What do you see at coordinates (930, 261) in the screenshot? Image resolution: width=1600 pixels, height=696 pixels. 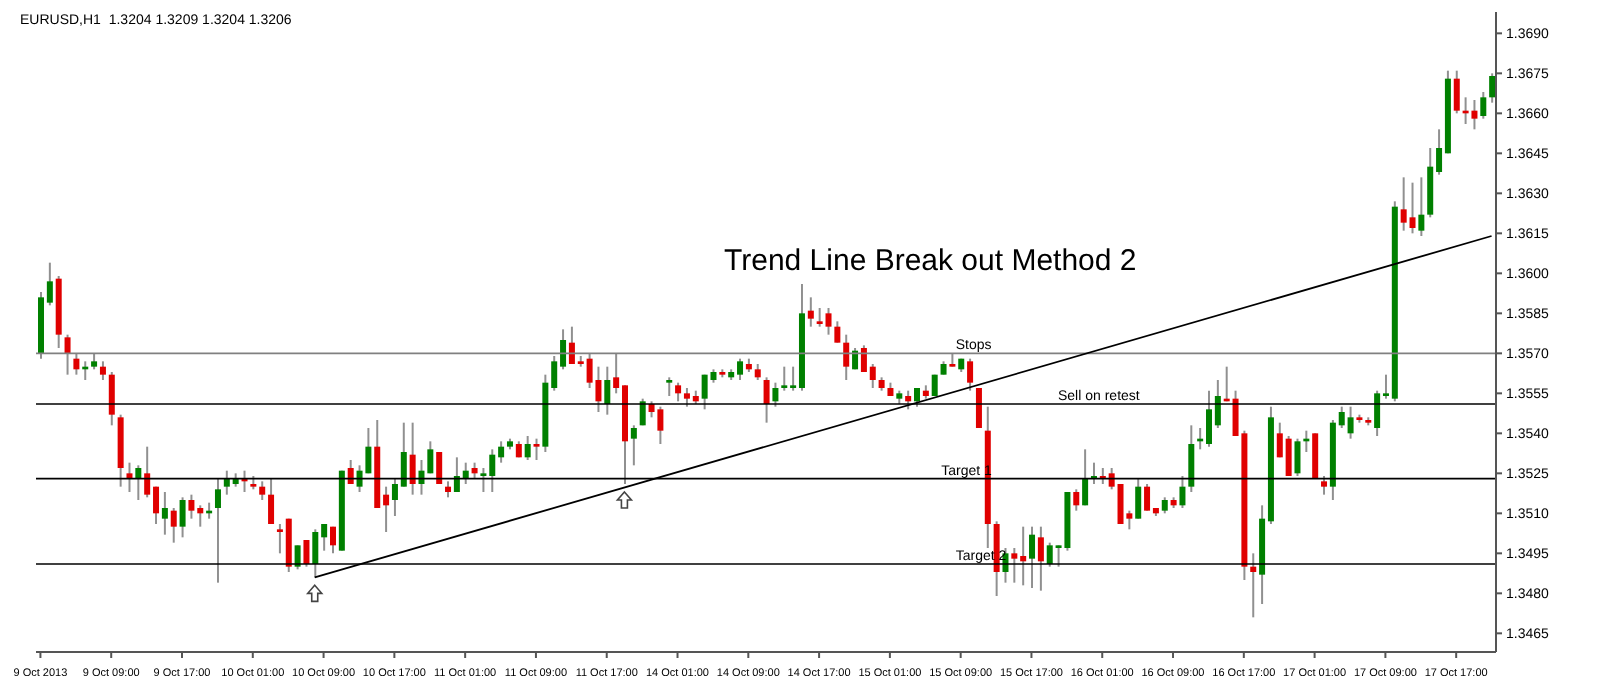 I see `text: Trend Line Break out Method 2` at bounding box center [930, 261].